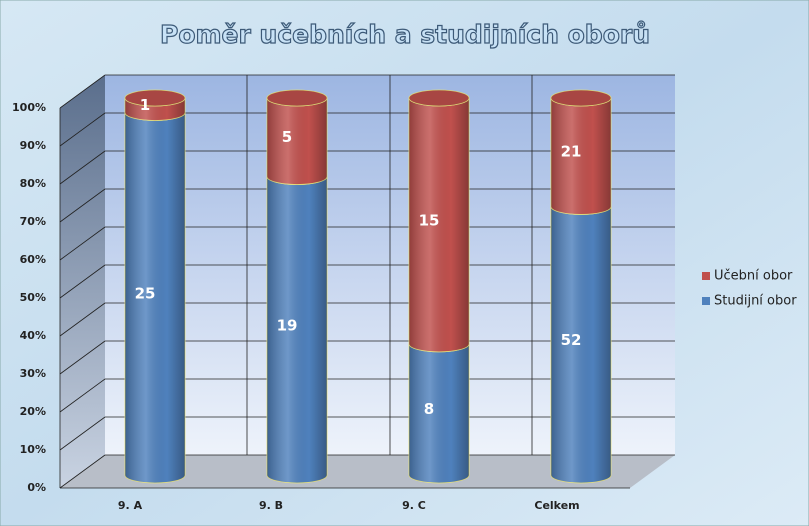 This screenshot has width=809, height=526. Describe the element at coordinates (33, 183) in the screenshot. I see `y-tick-label: 80%` at that location.